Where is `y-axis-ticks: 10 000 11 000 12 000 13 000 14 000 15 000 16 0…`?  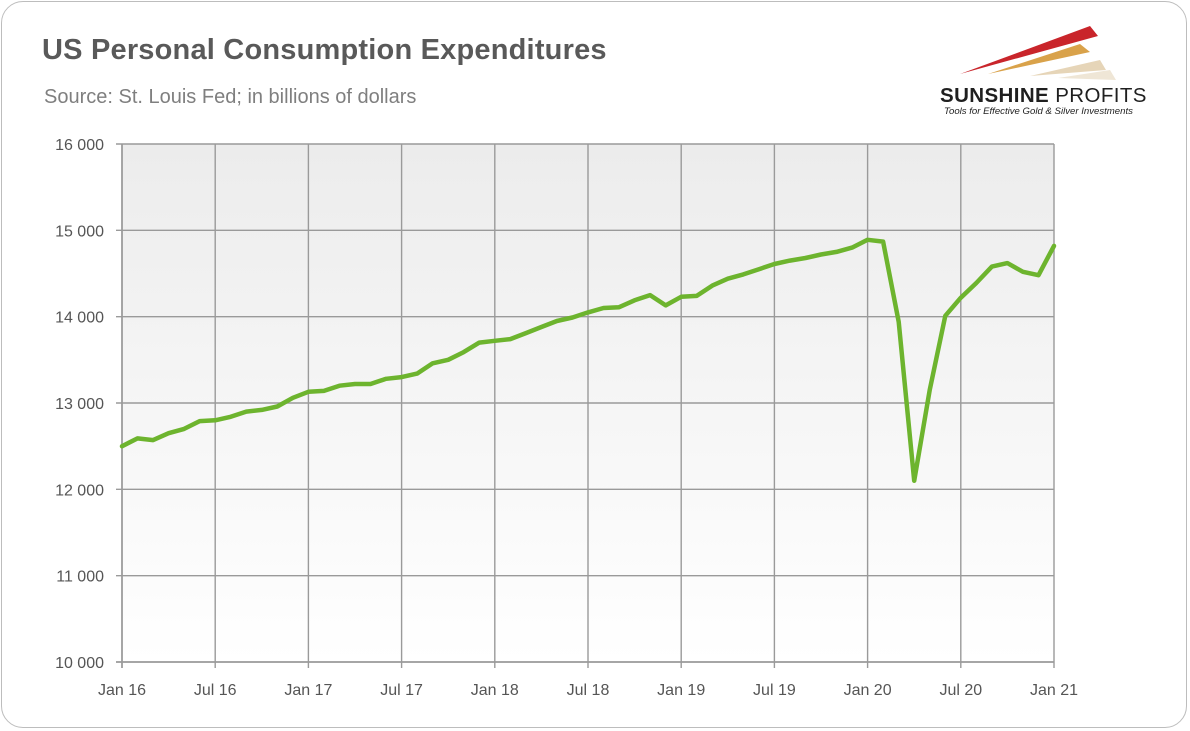
y-axis-ticks: 10 000 11 000 12 000 13 000 14 000 15 000 16 0… is located at coordinates (79, 404).